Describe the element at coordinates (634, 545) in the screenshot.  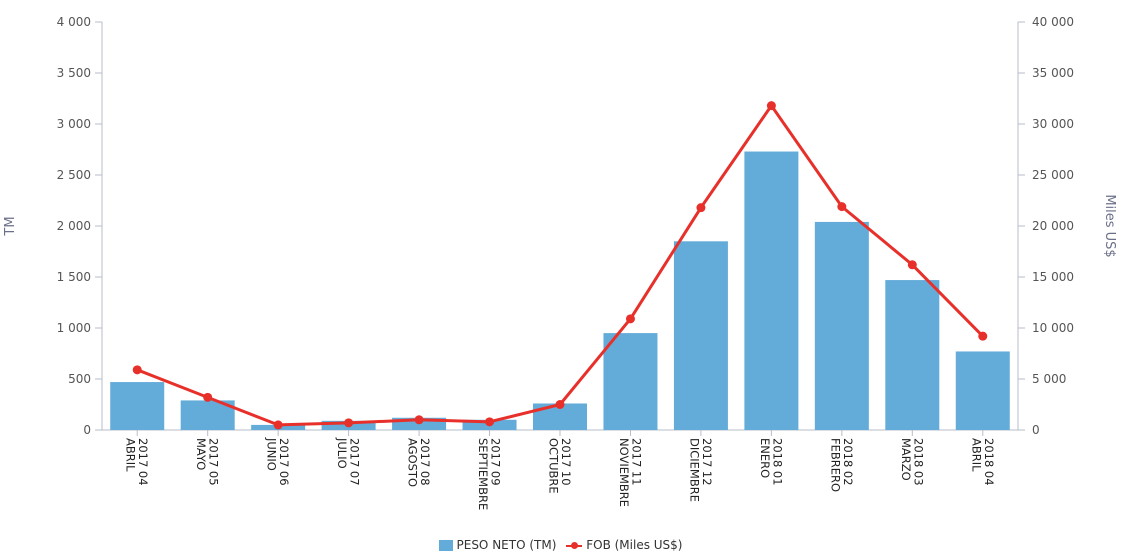
I see `legend-label-fob: FOB (Miles US$)` at that location.